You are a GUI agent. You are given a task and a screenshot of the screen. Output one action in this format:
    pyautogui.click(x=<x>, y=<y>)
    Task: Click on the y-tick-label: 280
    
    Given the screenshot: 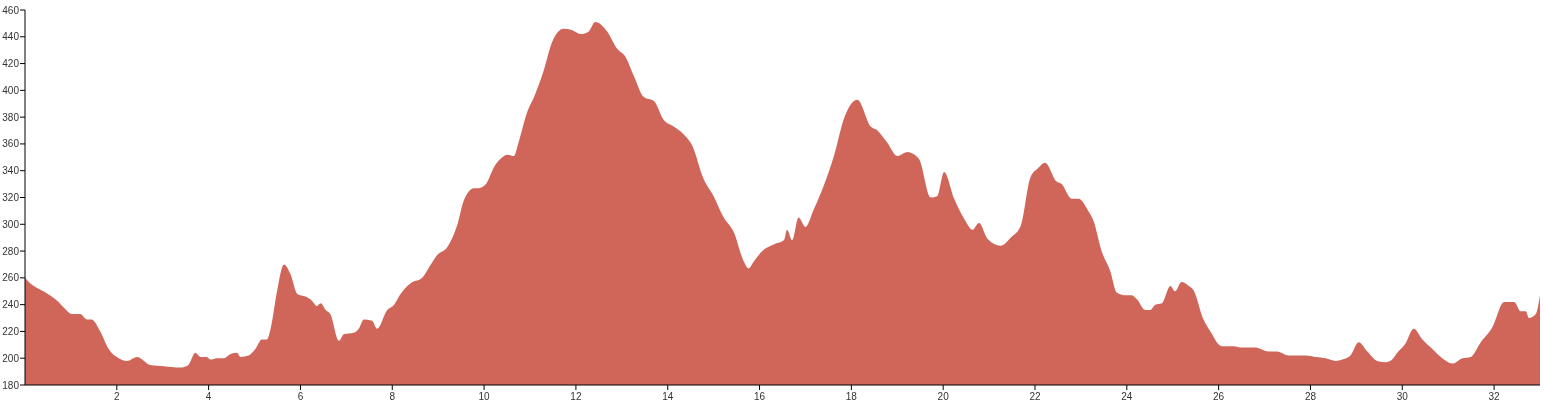 What is the action you would take?
    pyautogui.click(x=11, y=251)
    